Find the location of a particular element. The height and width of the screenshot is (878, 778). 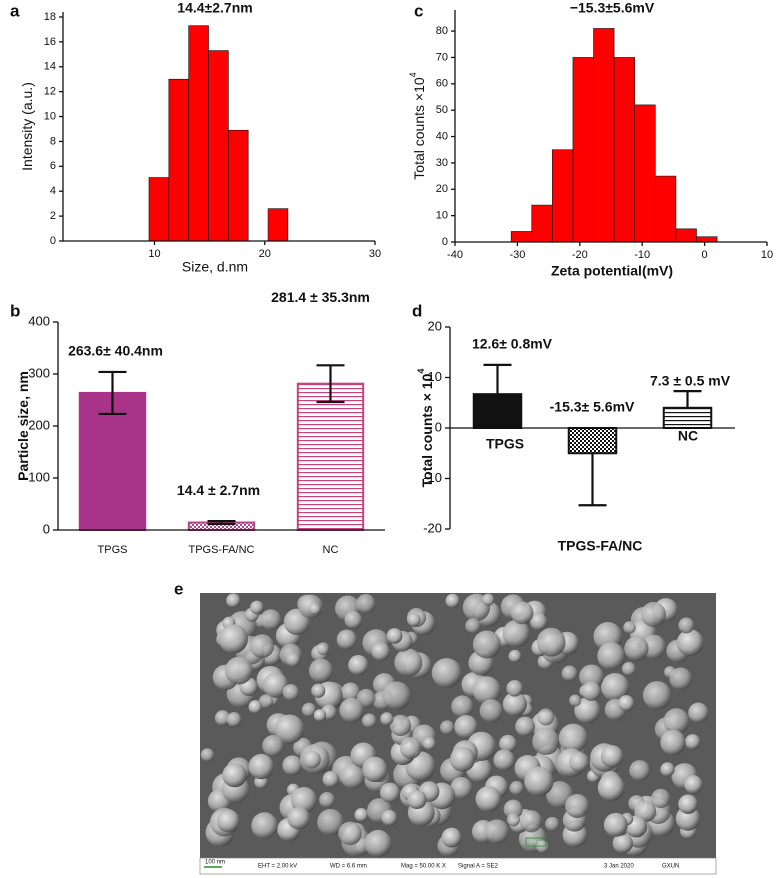

x-tick-label: TPGS is located at coordinates (113, 550).